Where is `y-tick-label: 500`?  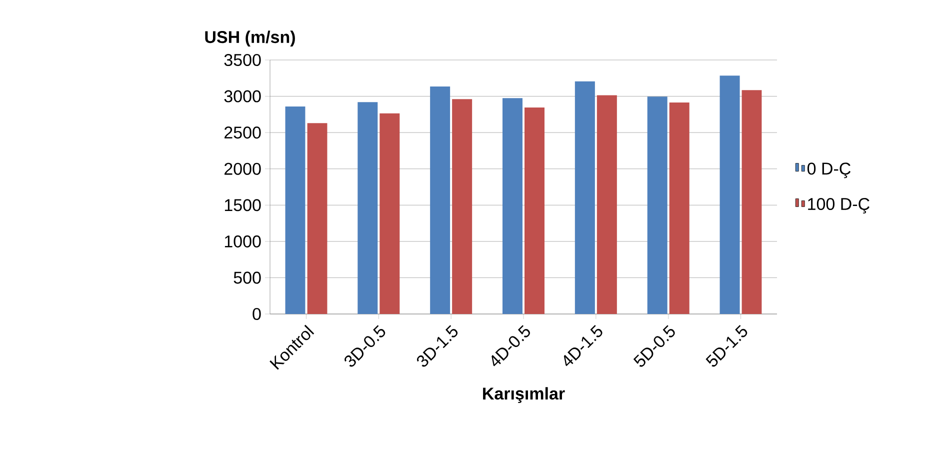
y-tick-label: 500 is located at coordinates (247, 278).